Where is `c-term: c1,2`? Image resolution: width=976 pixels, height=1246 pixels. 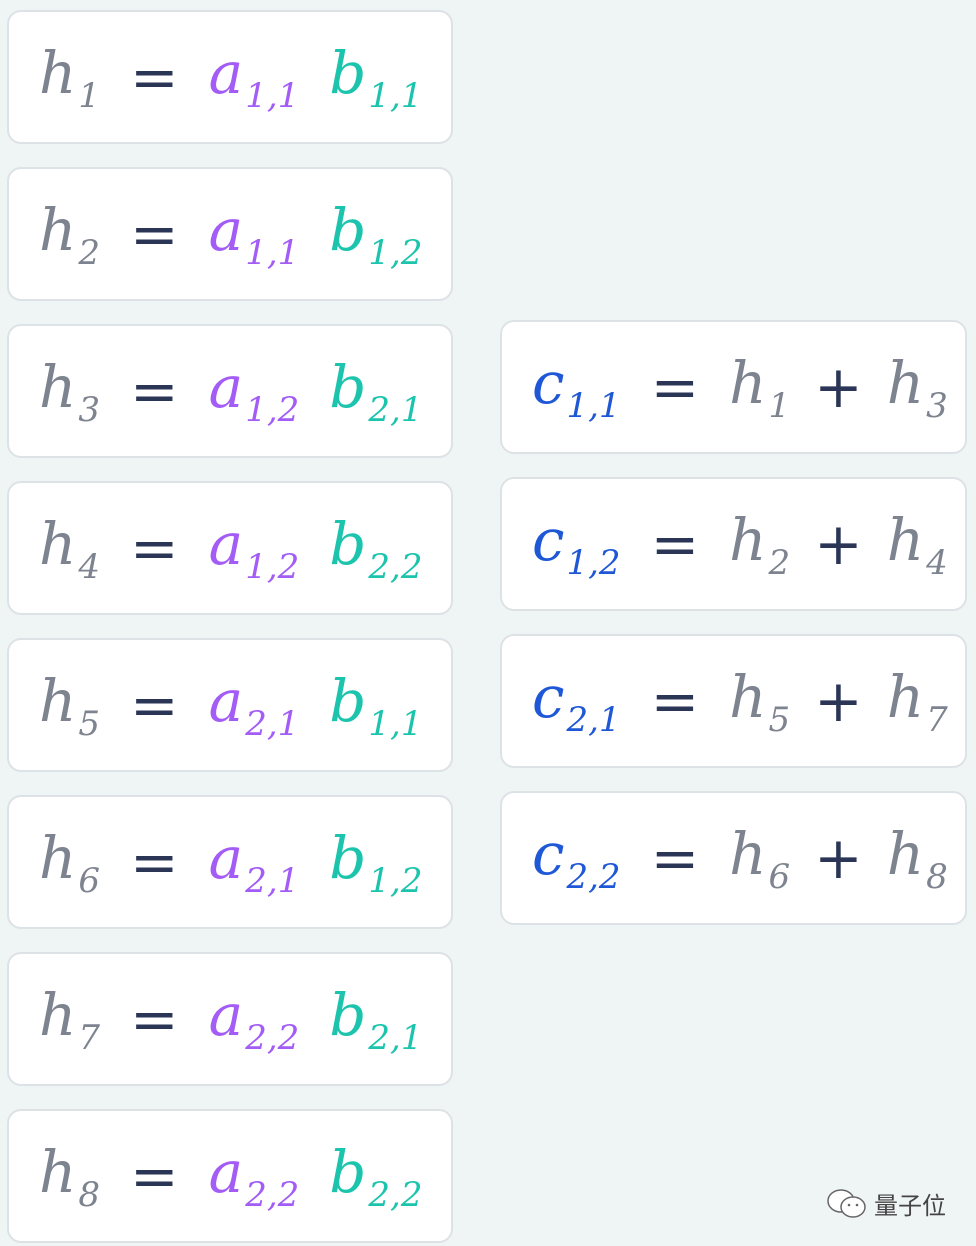 c-term: c1,2 is located at coordinates (576, 544).